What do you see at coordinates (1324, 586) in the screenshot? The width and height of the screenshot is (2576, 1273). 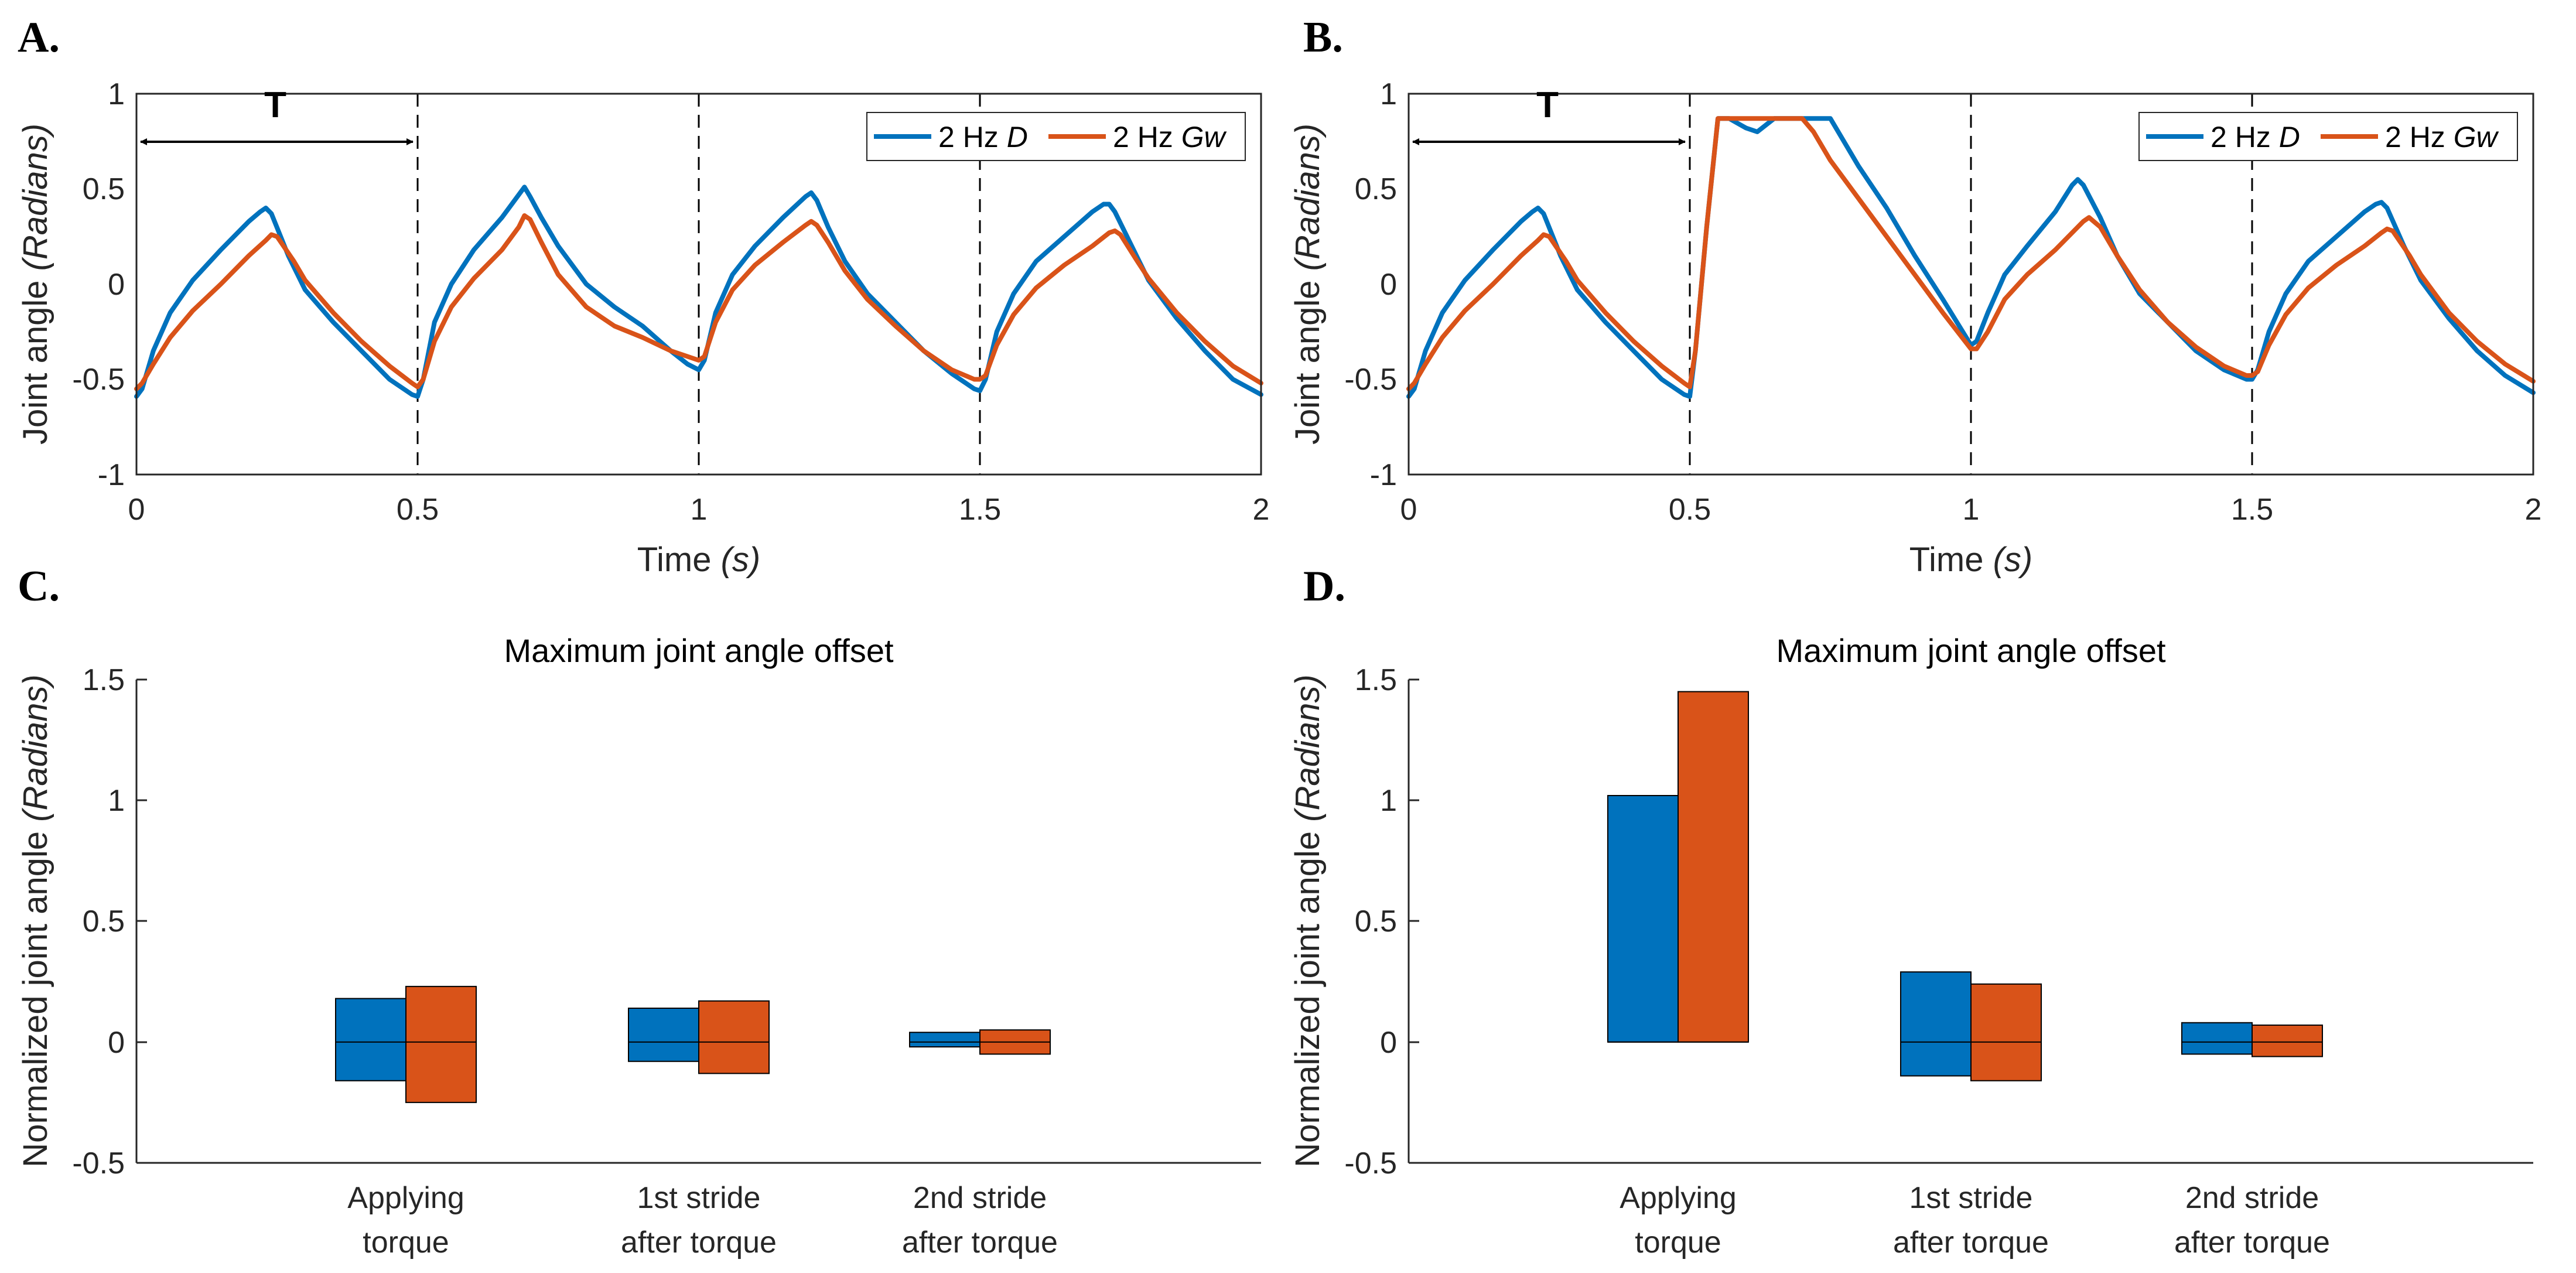 I see `panel-d-label: D.` at bounding box center [1324, 586].